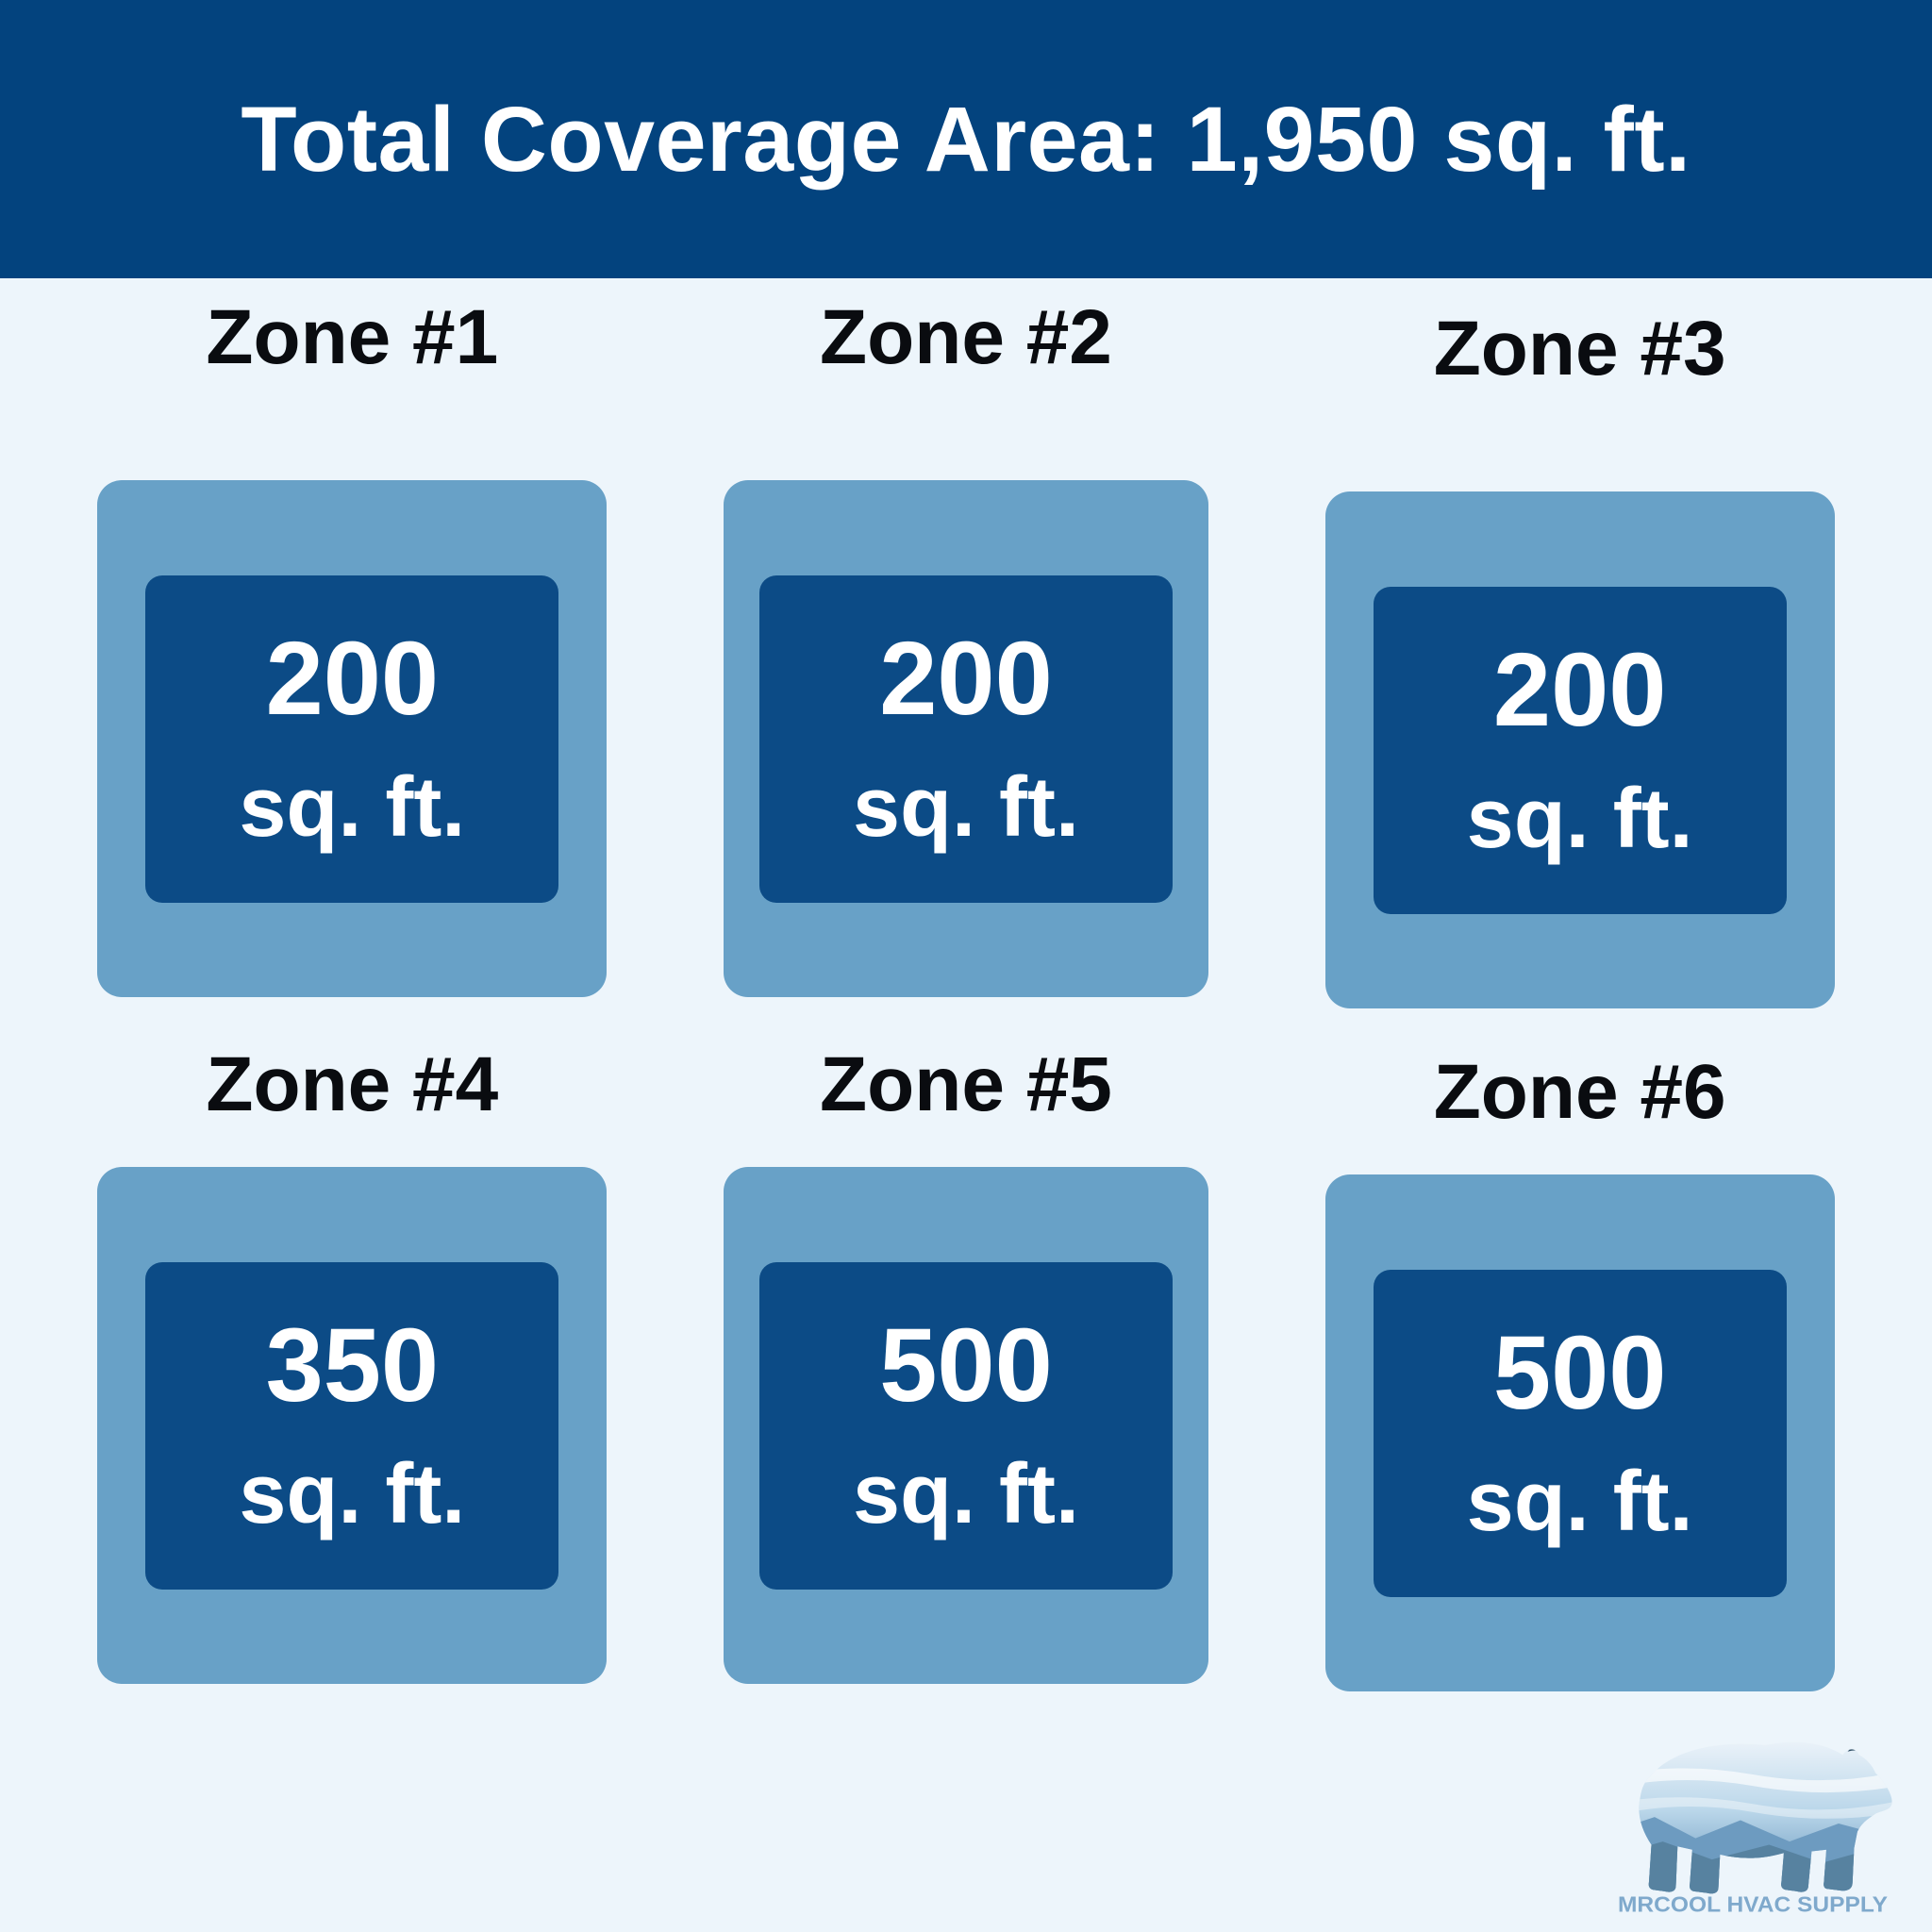  I want to click on zone-label: Zone #3, so click(1579, 348).